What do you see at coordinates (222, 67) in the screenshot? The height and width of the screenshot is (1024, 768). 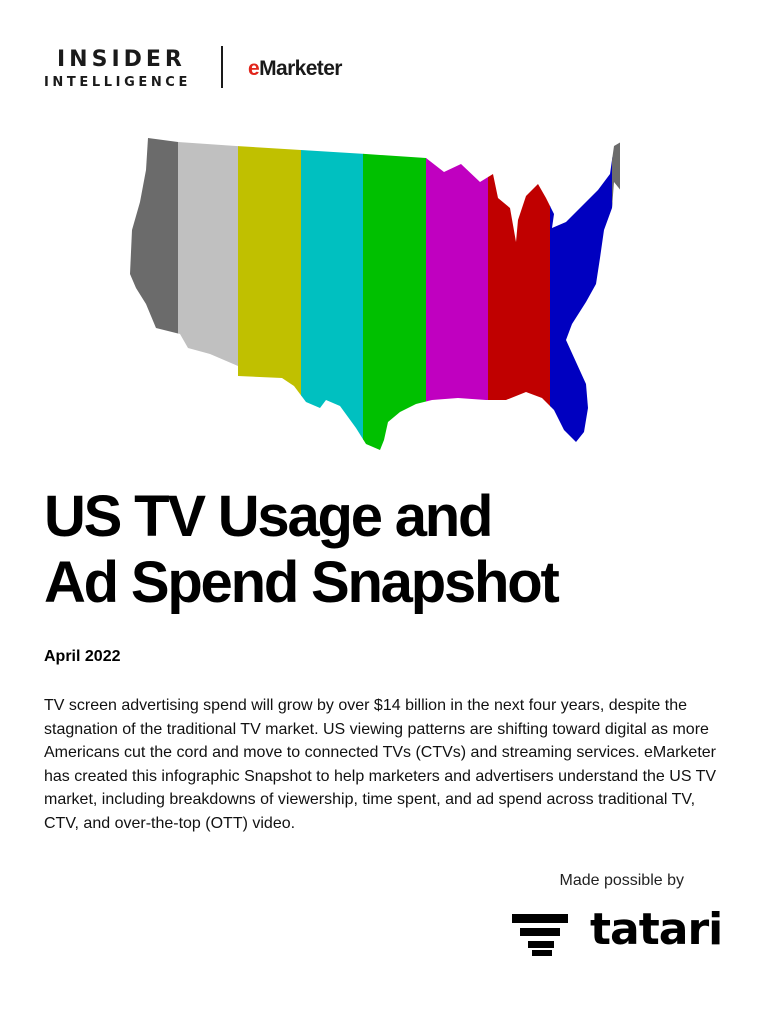 I see `header-divider` at bounding box center [222, 67].